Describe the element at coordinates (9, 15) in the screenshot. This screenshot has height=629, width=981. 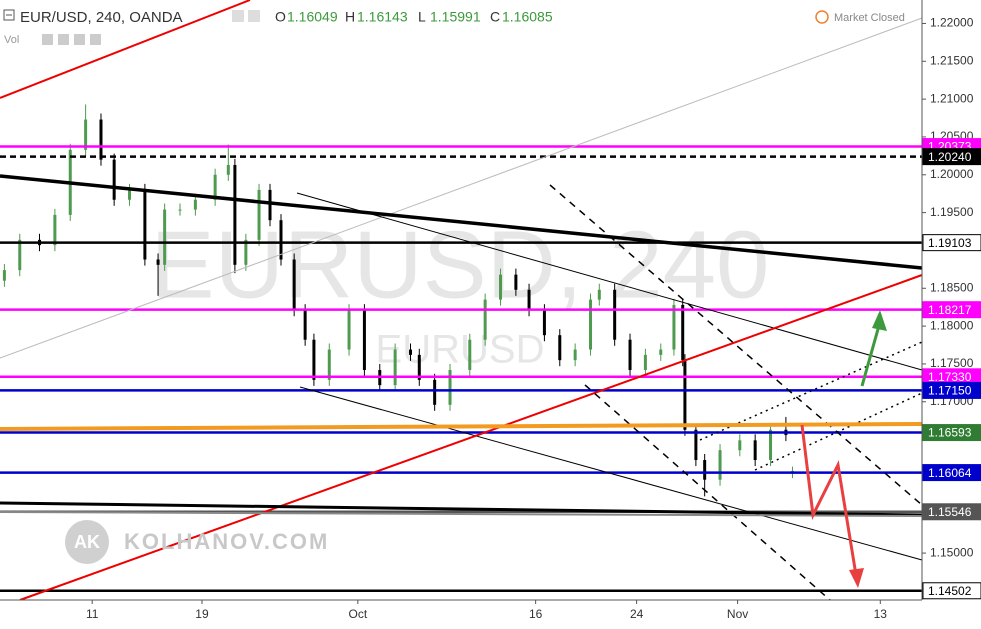
I see `collapse-icon` at that location.